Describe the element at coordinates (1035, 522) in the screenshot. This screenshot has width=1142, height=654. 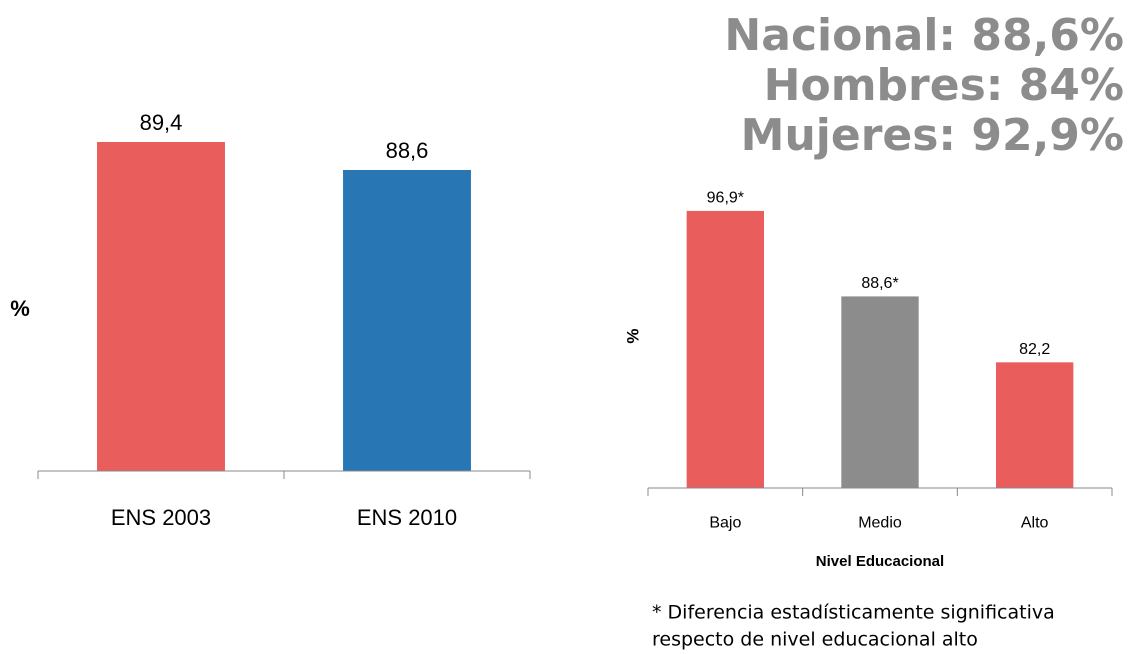
I see `x-tick-label: Alto` at that location.